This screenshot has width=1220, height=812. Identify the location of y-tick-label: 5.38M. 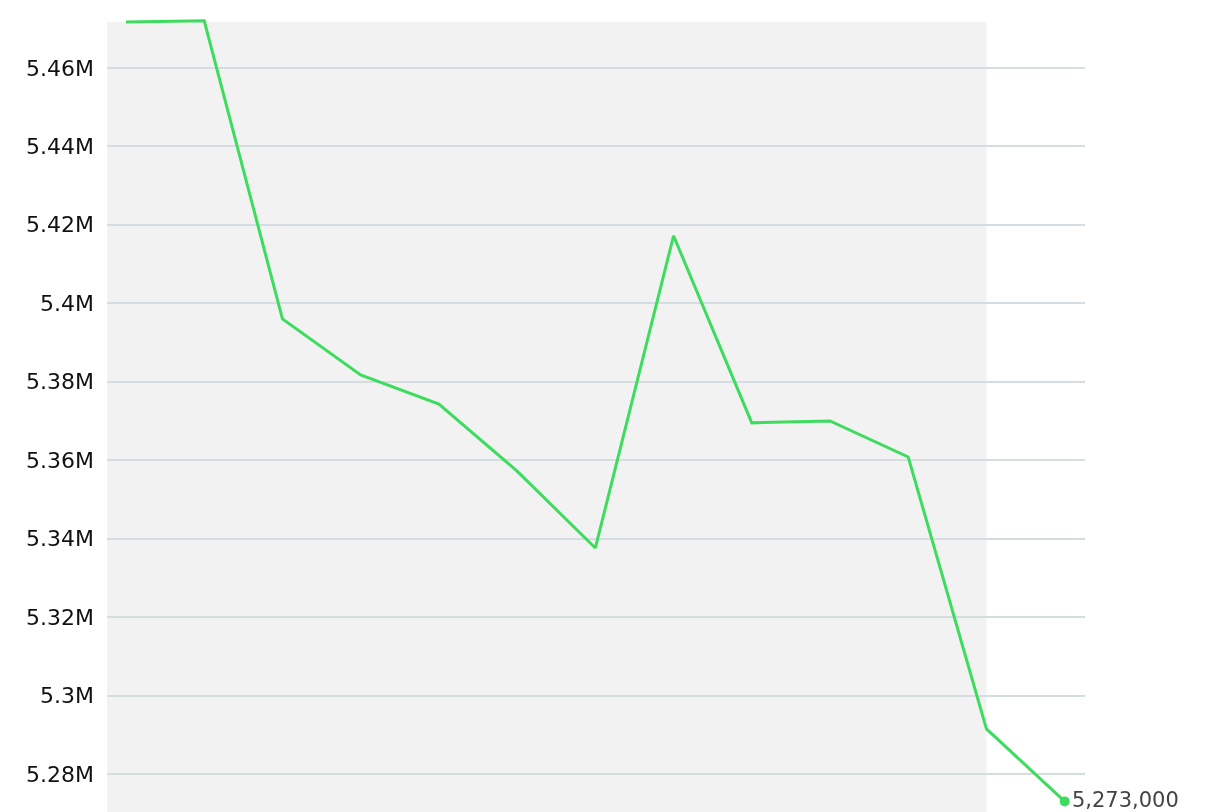
(60, 382).